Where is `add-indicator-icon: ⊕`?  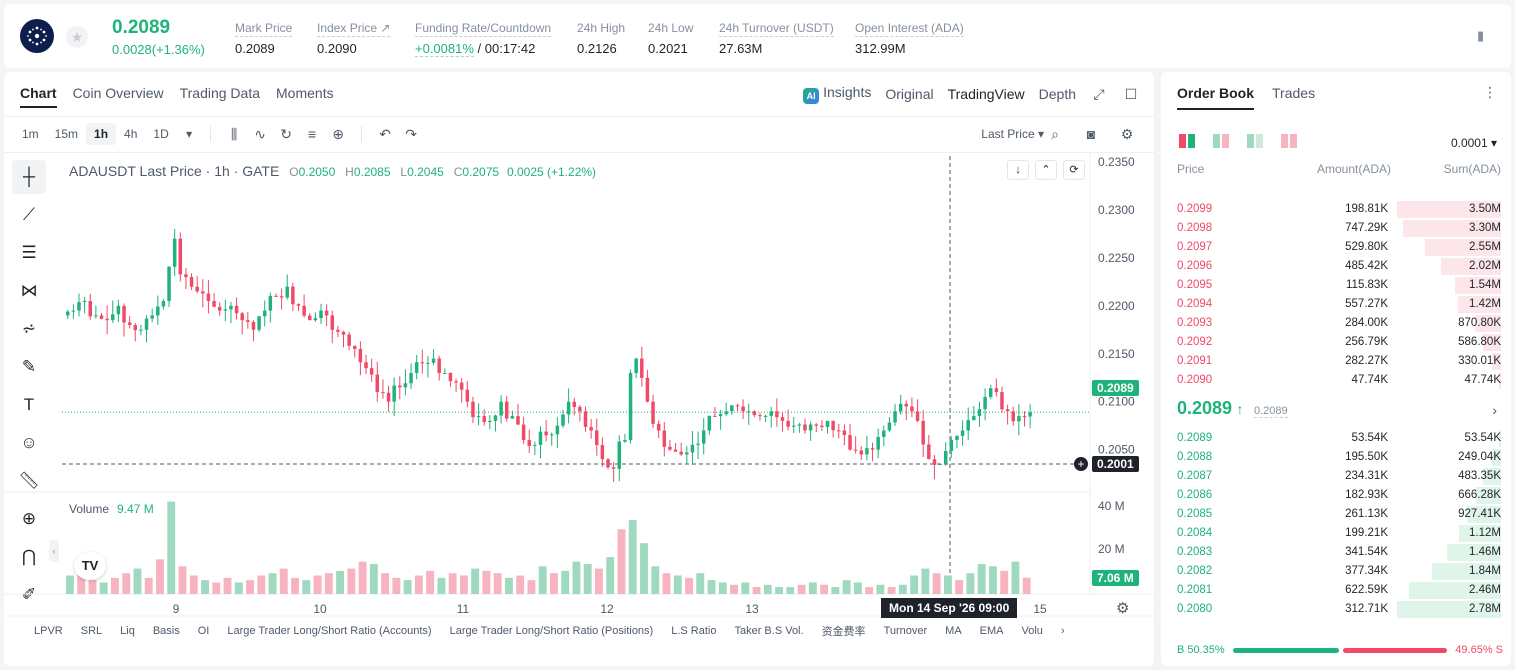 add-indicator-icon: ⊕ is located at coordinates (338, 133).